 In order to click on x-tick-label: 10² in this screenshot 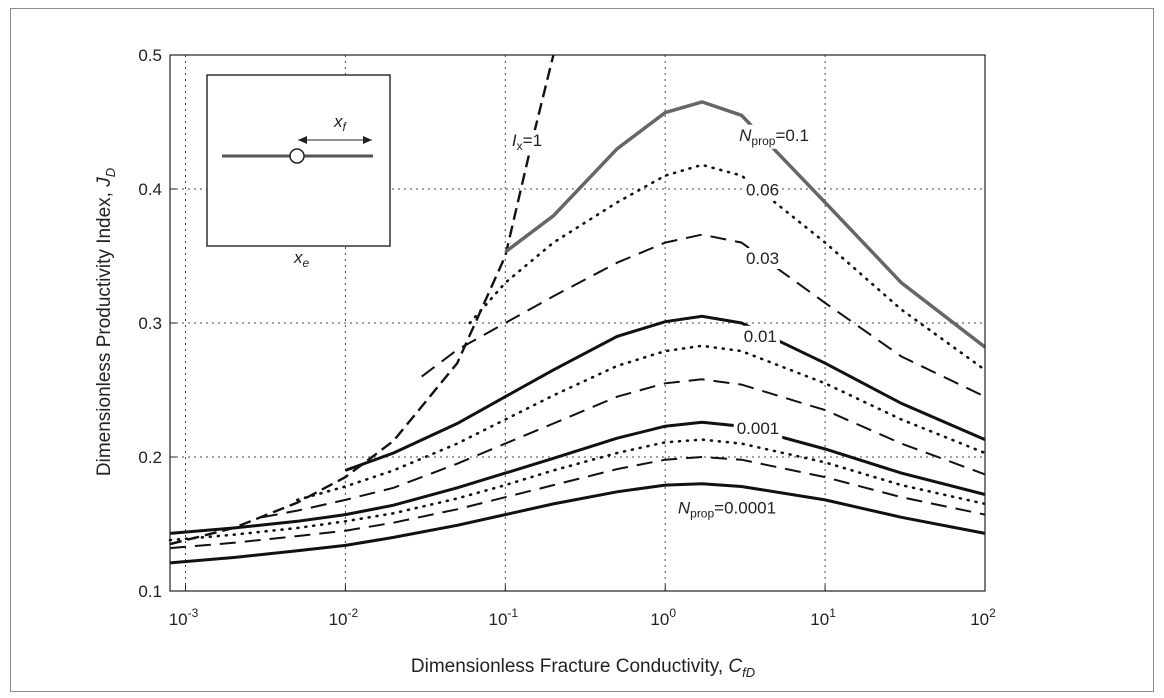, I will do `click(983, 617)`.